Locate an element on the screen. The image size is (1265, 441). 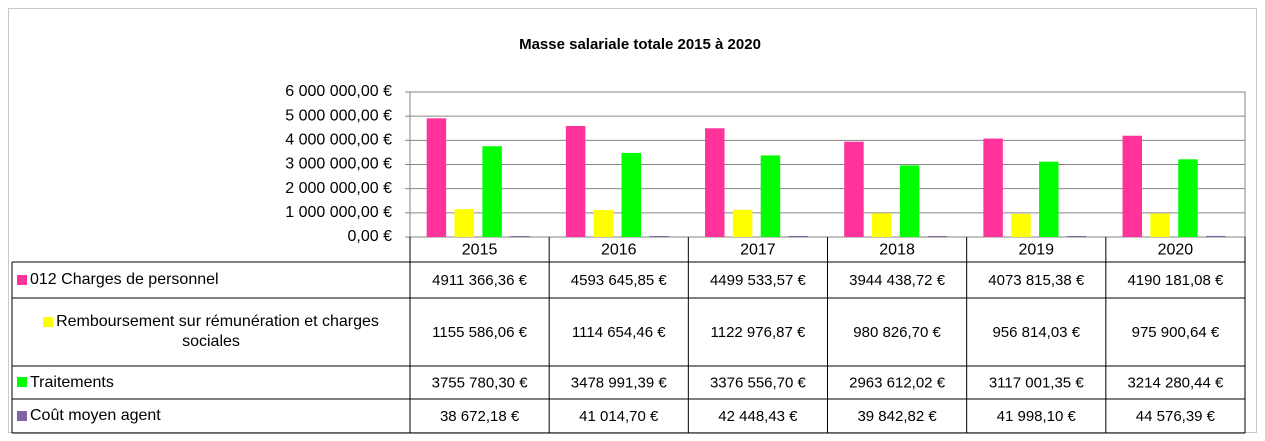
table-value: 1122 976,87 € is located at coordinates (758, 332).